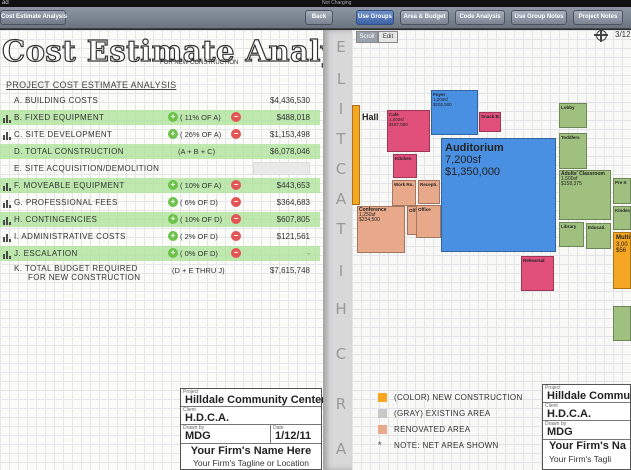 Image resolution: width=631 pixels, height=470 pixels. I want to click on room-block-adults-classroom: Adults' Classroom 1,500sf $158,375, so click(585, 195).